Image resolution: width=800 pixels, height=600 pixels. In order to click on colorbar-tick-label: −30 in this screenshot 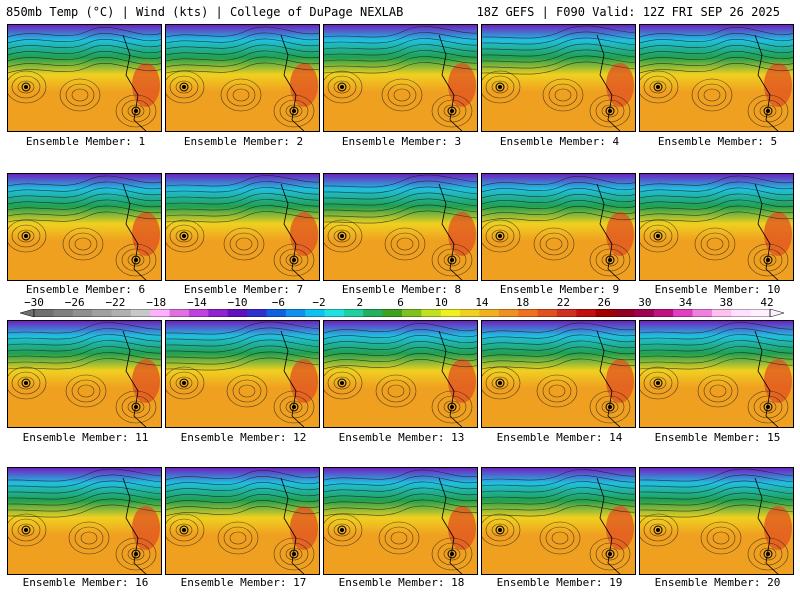, I will do `click(34, 302)`.